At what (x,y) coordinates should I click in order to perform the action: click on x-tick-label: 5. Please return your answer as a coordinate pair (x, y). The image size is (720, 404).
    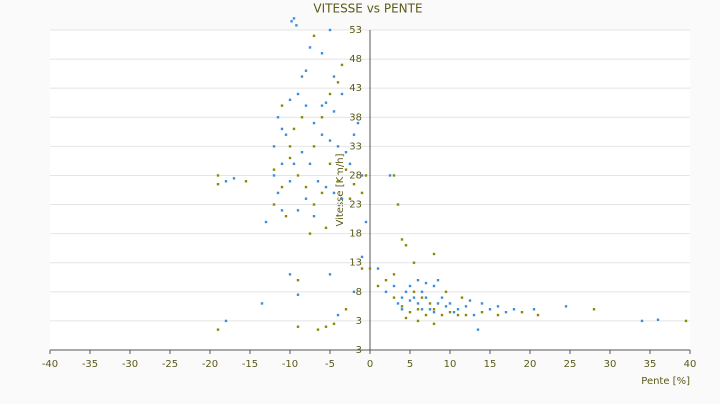
    Looking at the image, I should click on (410, 364).